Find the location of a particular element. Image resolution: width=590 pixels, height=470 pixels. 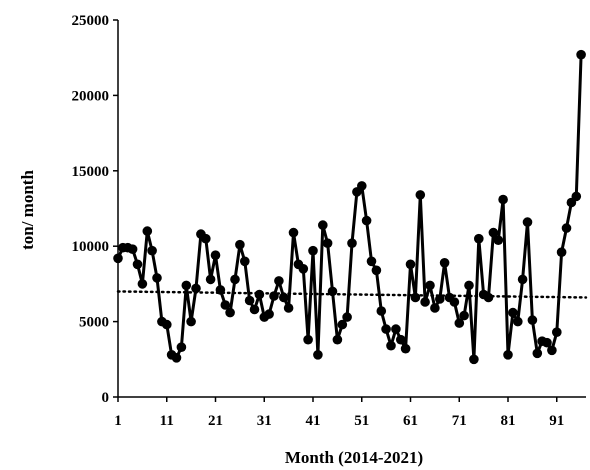

y-tick-label: 20000 is located at coordinates (91, 96).